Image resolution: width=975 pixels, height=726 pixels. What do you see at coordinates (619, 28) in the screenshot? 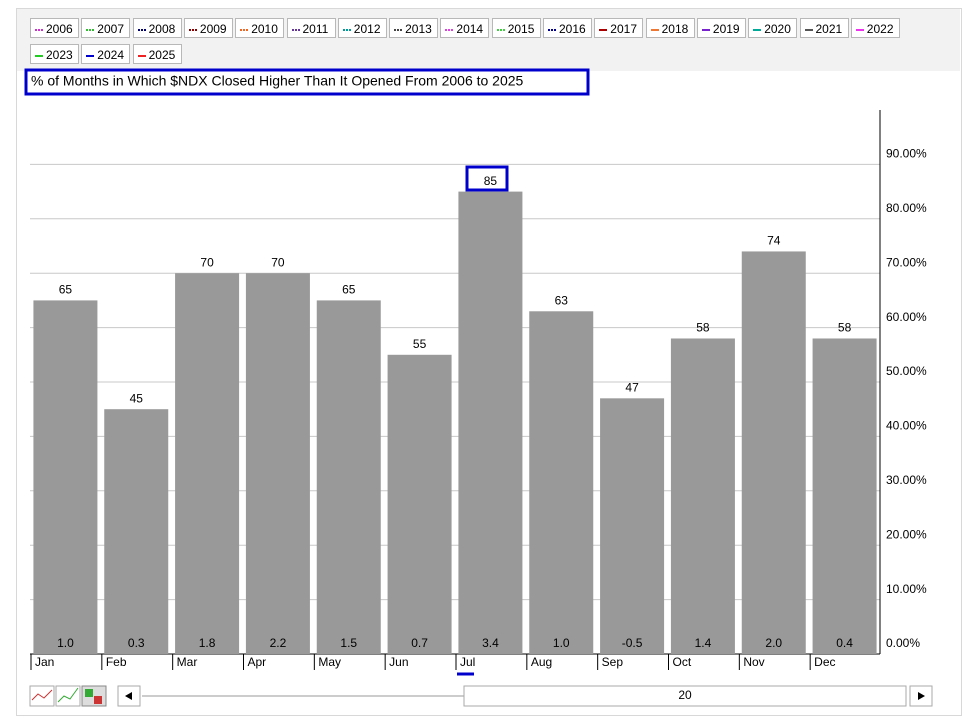
I see `legend-button: 2017` at bounding box center [619, 28].